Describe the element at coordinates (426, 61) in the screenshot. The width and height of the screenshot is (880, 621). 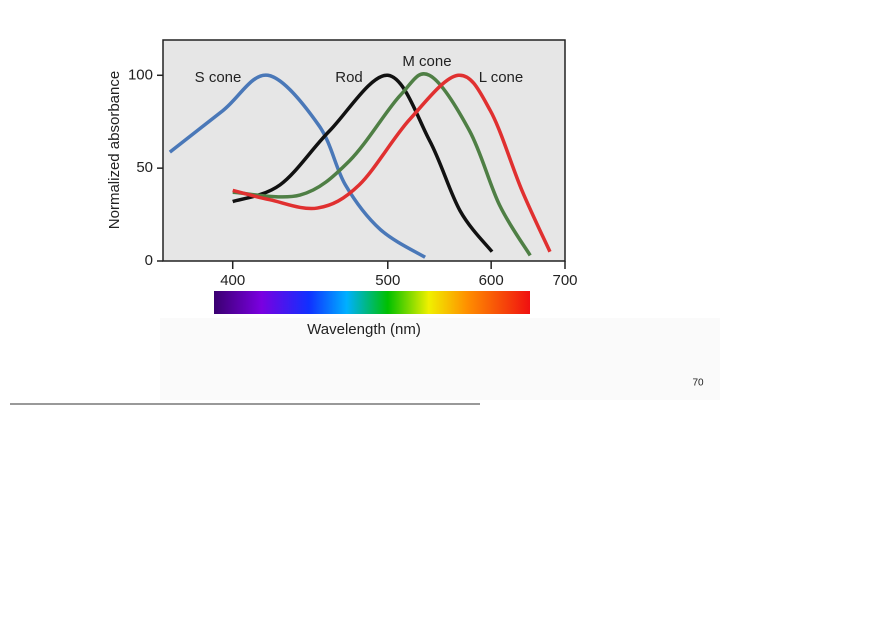
I see `curve-label: M cone` at that location.